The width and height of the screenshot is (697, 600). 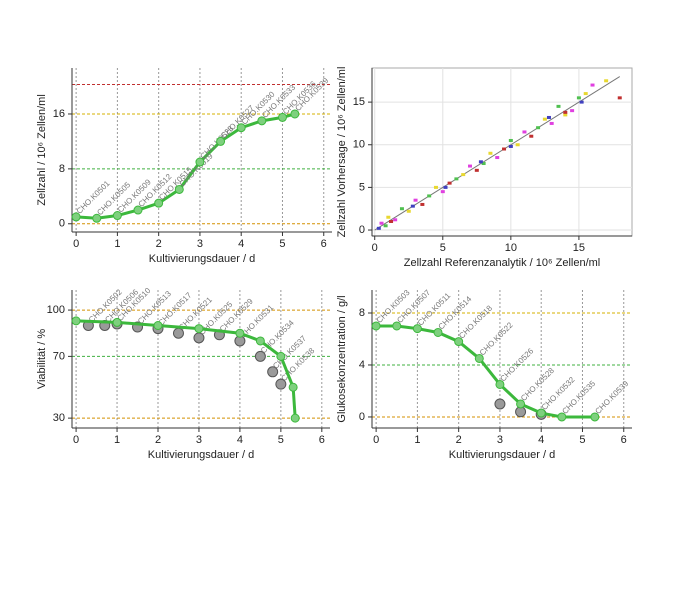 I want to click on x-tick-label: 3, so click(x=199, y=440).